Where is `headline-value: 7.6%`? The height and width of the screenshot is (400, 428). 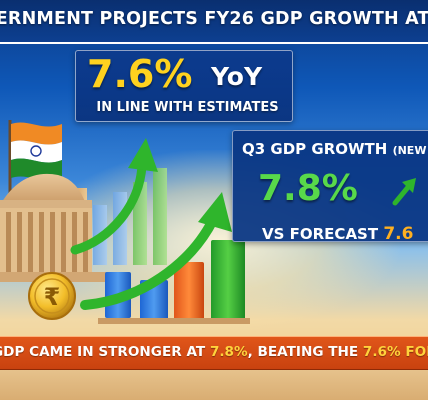 headline-value: 7.6% is located at coordinates (140, 74).